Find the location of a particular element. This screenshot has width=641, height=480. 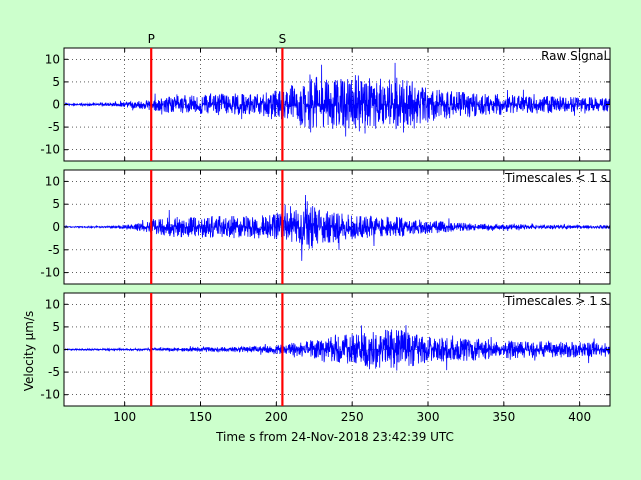

x-tick-label: 250 is located at coordinates (352, 417).